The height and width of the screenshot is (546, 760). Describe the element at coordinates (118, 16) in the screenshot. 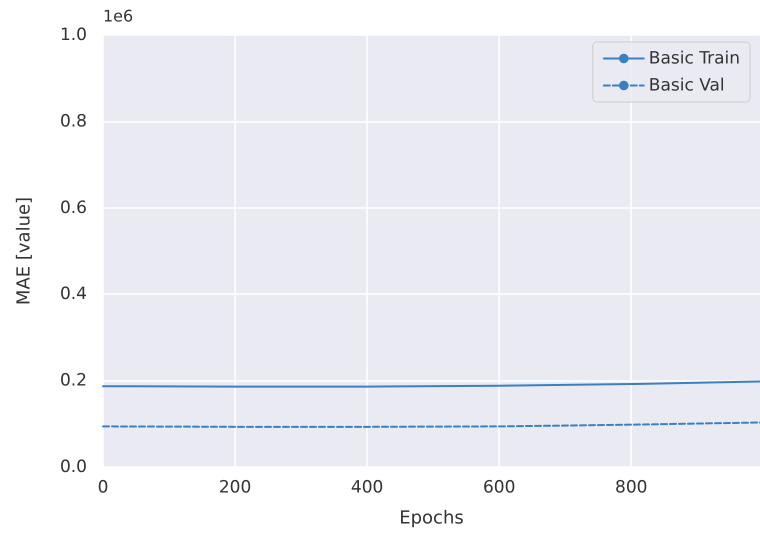

I see `text: 1e6` at that location.